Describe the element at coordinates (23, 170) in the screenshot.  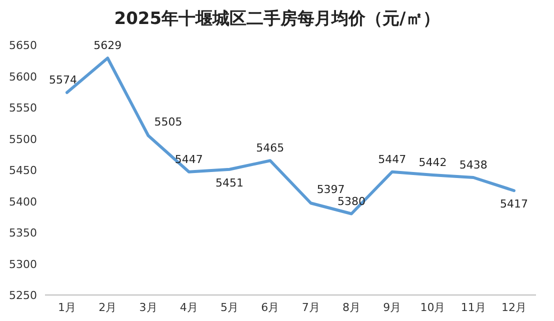
I see `y-tick-label: 5450` at that location.